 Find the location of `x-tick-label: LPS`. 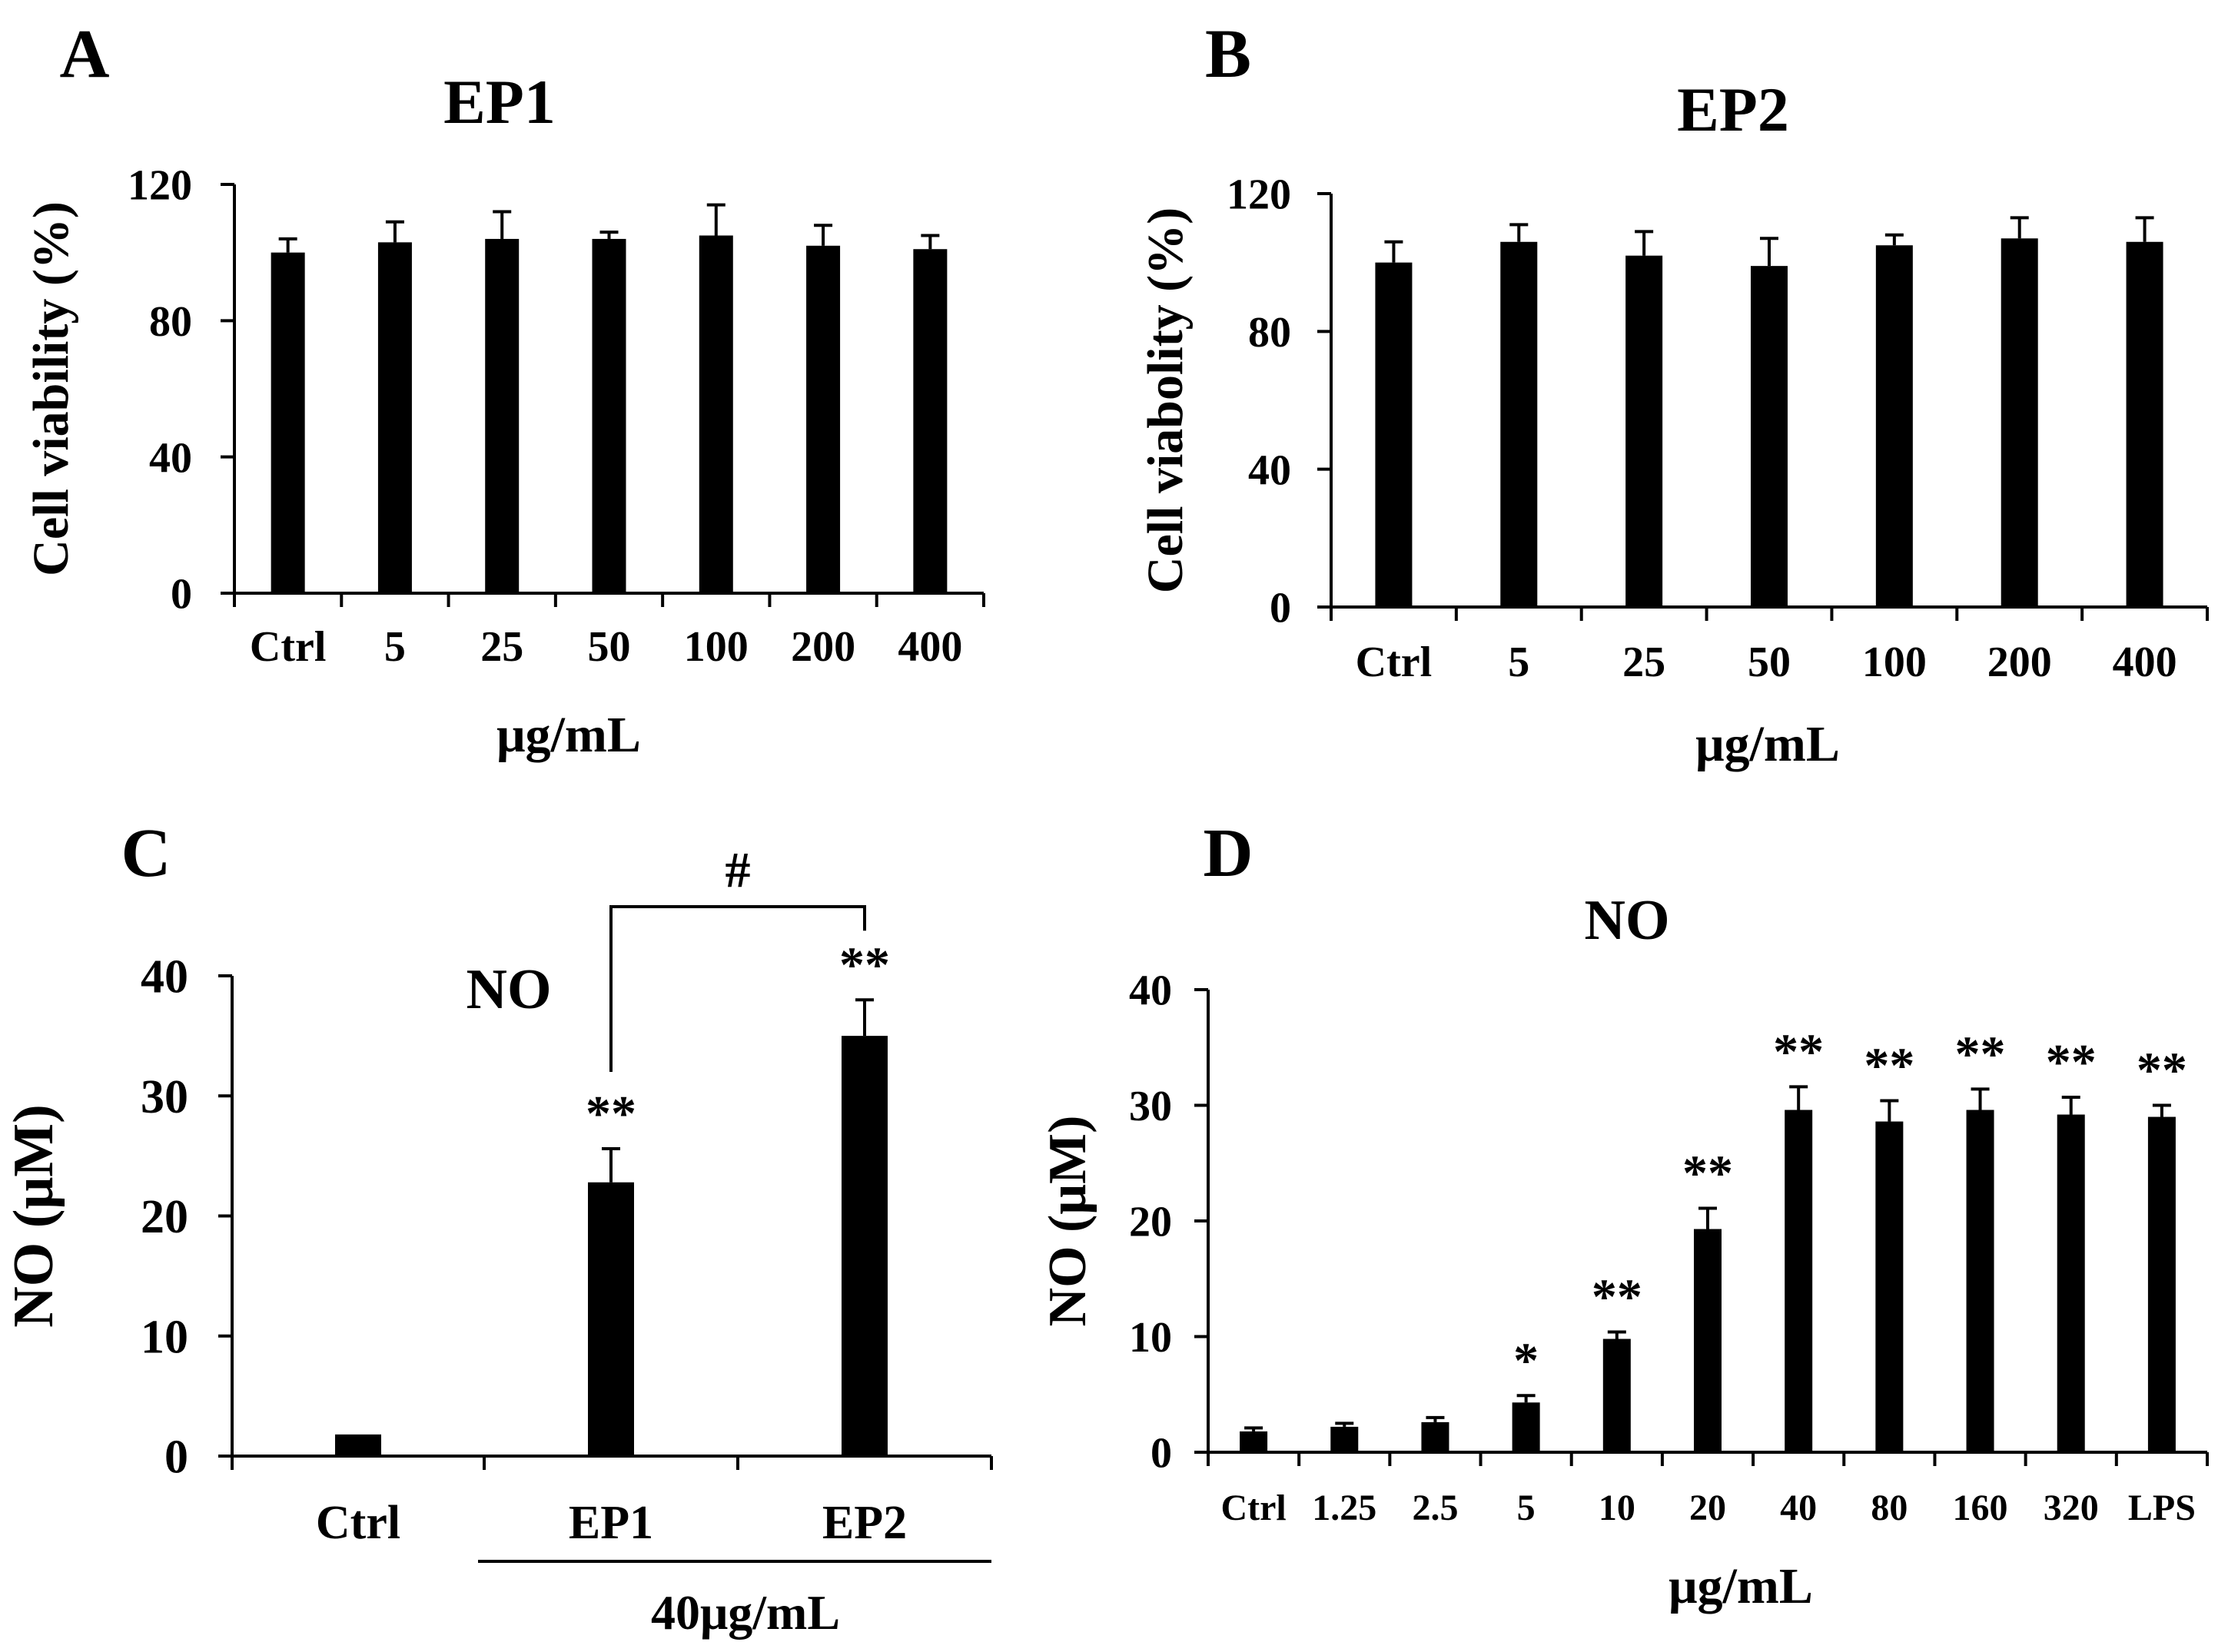

x-tick-label: LPS is located at coordinates (2162, 1508).